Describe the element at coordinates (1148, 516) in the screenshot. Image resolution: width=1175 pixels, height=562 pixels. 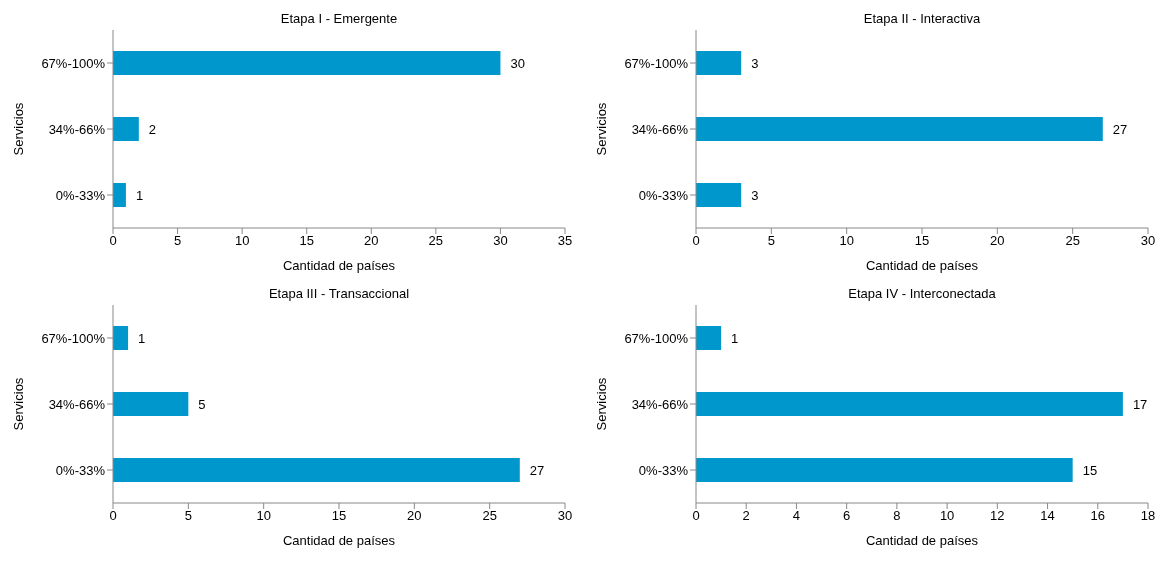
I see `x-tick-label: 18` at that location.